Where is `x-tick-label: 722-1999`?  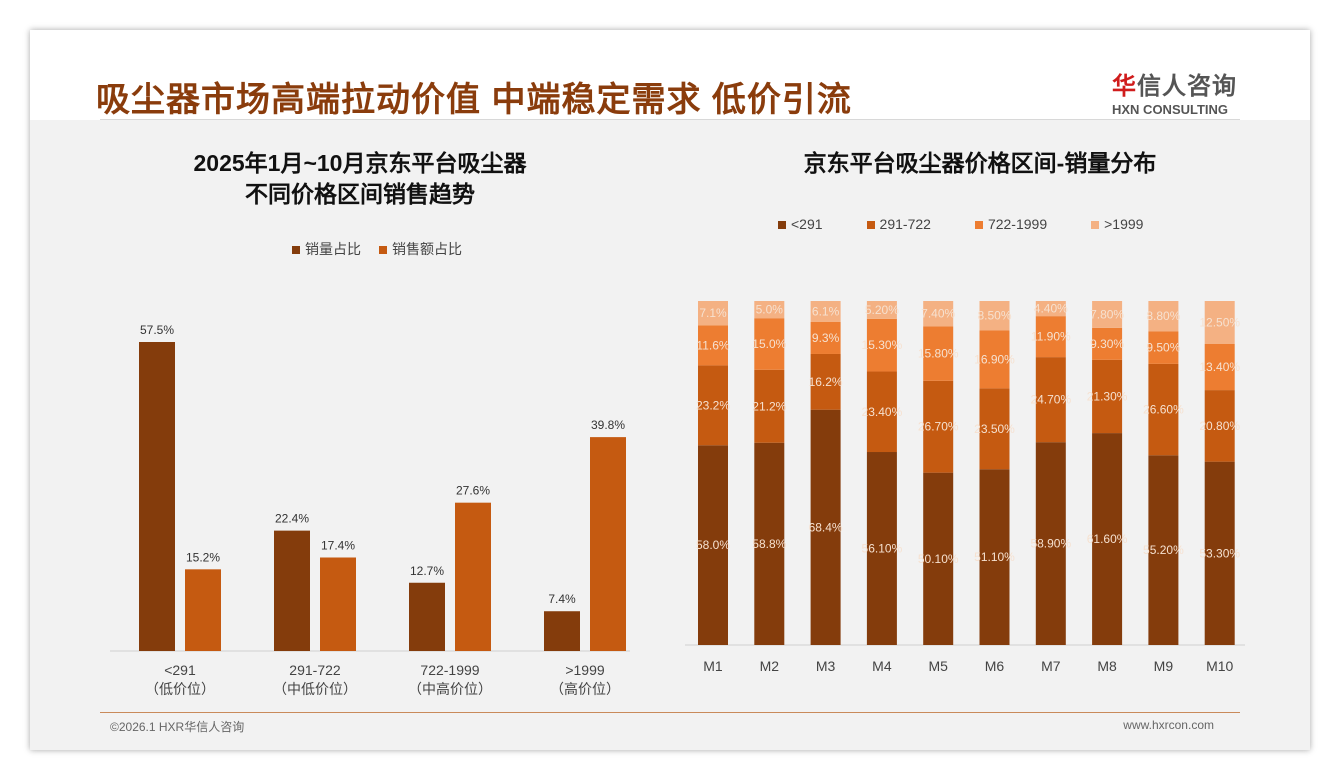
x-tick-label: 722-1999 is located at coordinates (449, 670).